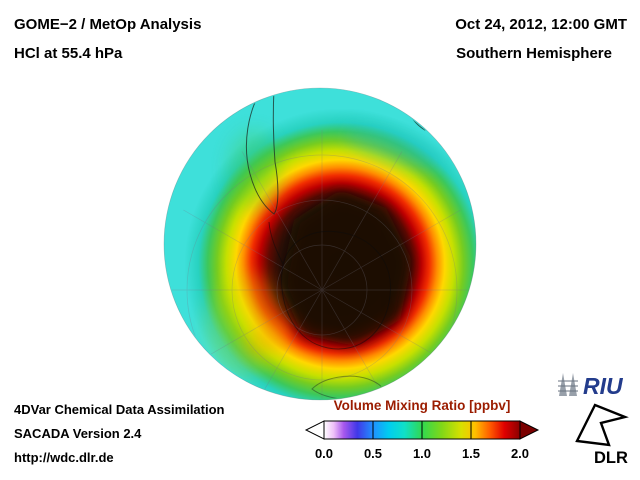 This screenshot has height=480, width=640. Describe the element at coordinates (314, 430) in the screenshot. I see `colorbar-underflow-arrow` at that location.